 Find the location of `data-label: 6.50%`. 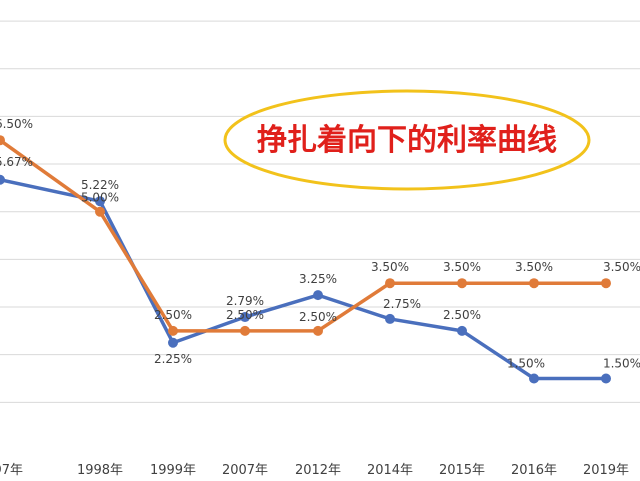

data-label: 6.50% is located at coordinates (16, 124).